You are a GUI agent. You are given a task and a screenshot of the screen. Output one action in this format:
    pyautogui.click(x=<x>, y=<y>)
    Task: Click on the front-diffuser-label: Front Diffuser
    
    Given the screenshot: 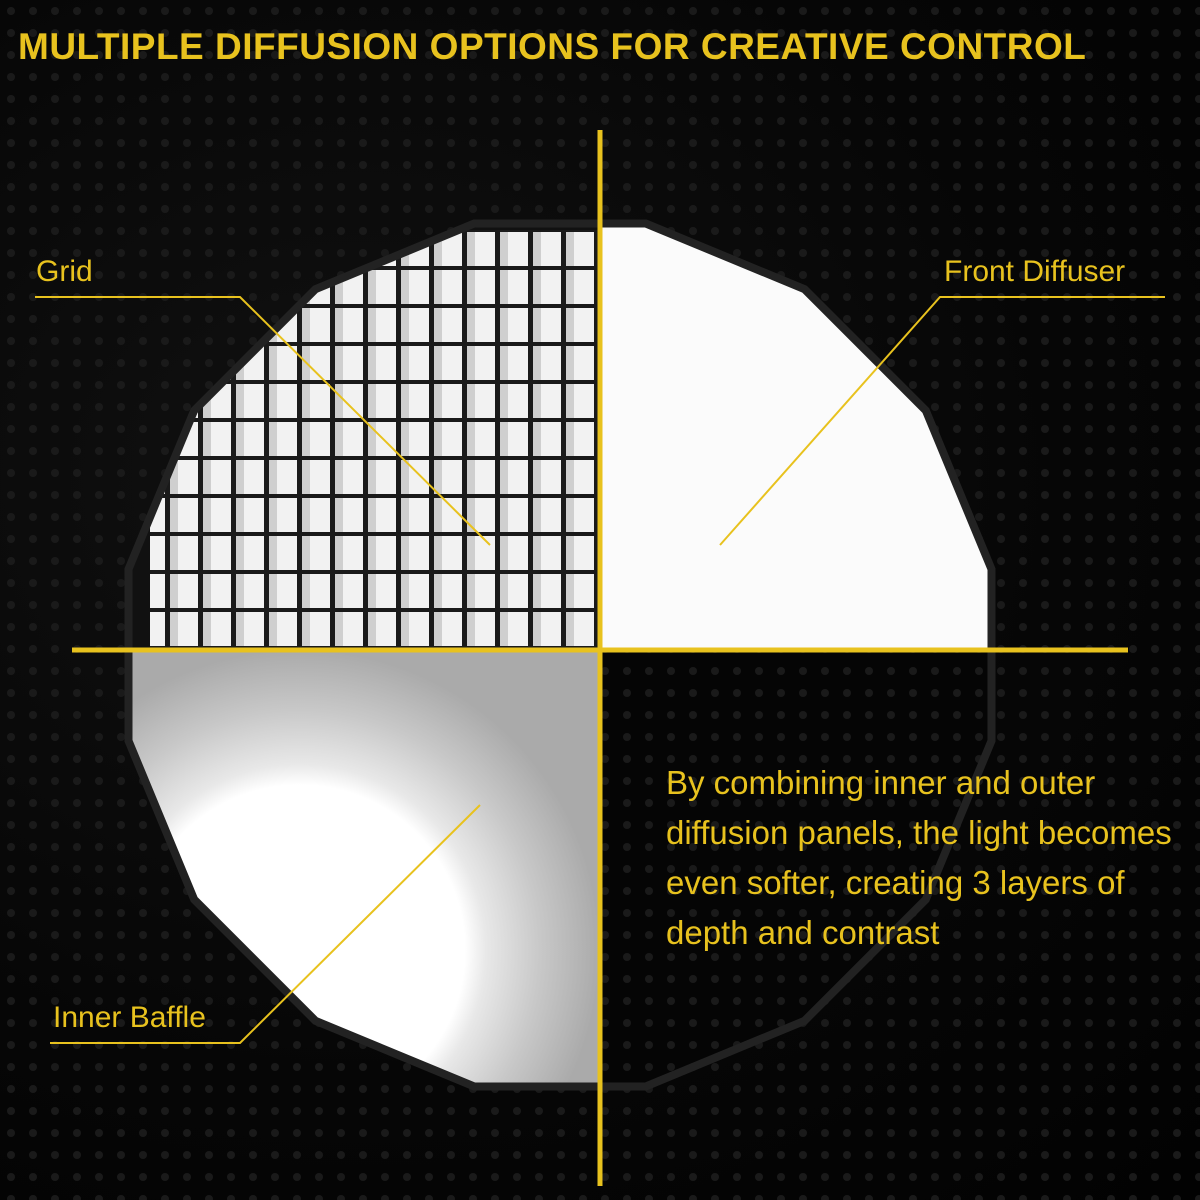 What is the action you would take?
    pyautogui.click(x=1035, y=271)
    